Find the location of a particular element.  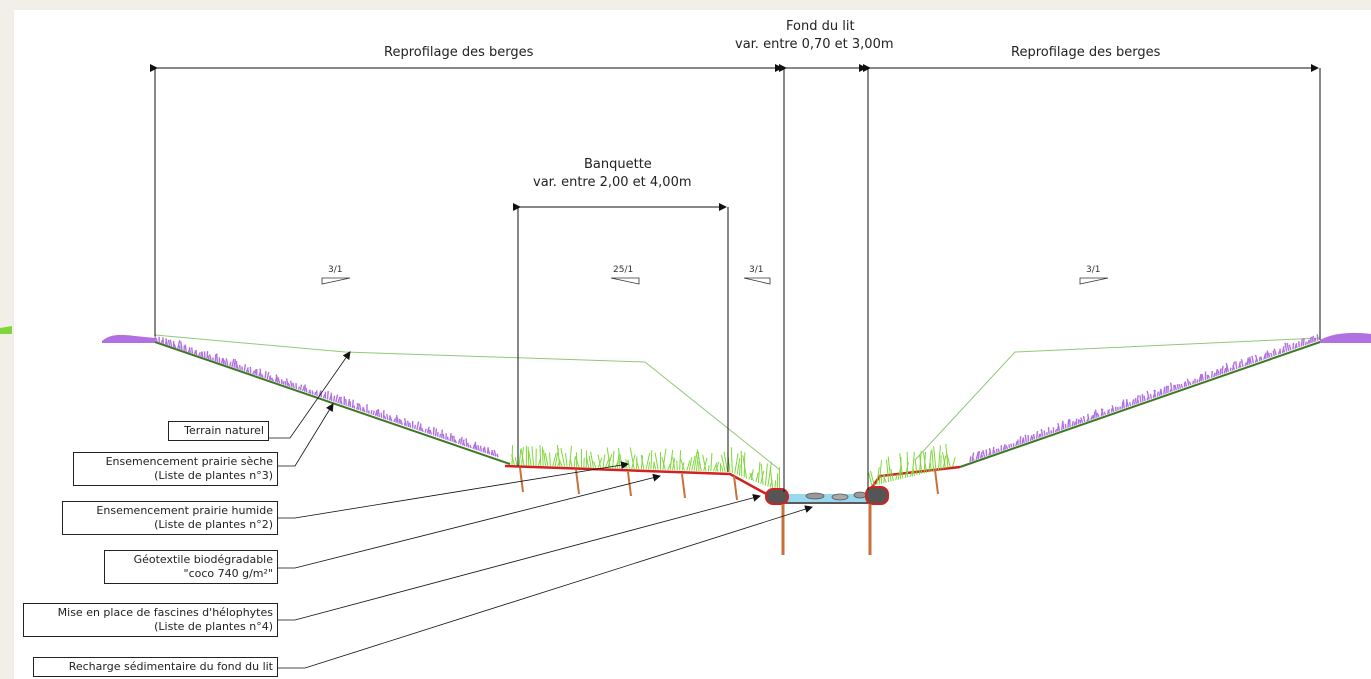

bed-dimension-range: var. entre 0,70 et 3,00m is located at coordinates (814, 44).